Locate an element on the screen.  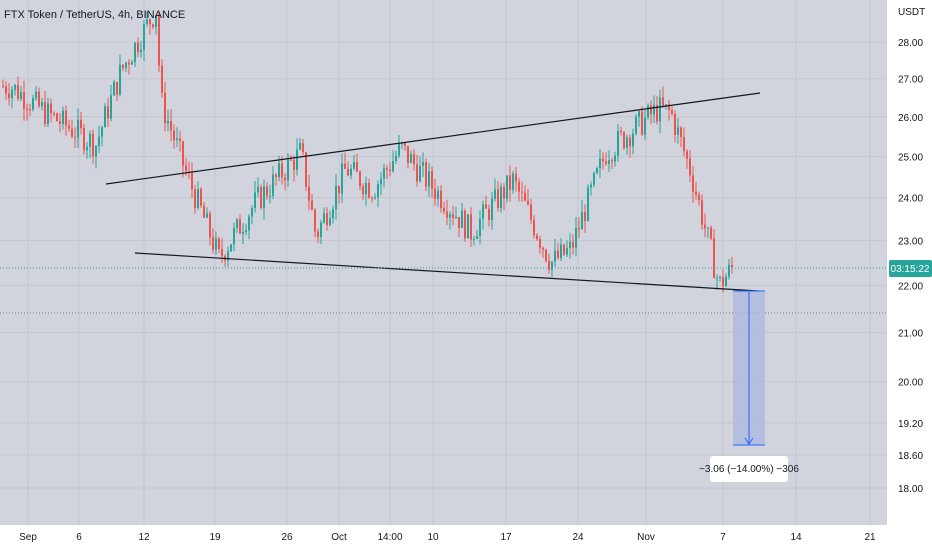
measure-arrow-head is located at coordinates (749, 441).